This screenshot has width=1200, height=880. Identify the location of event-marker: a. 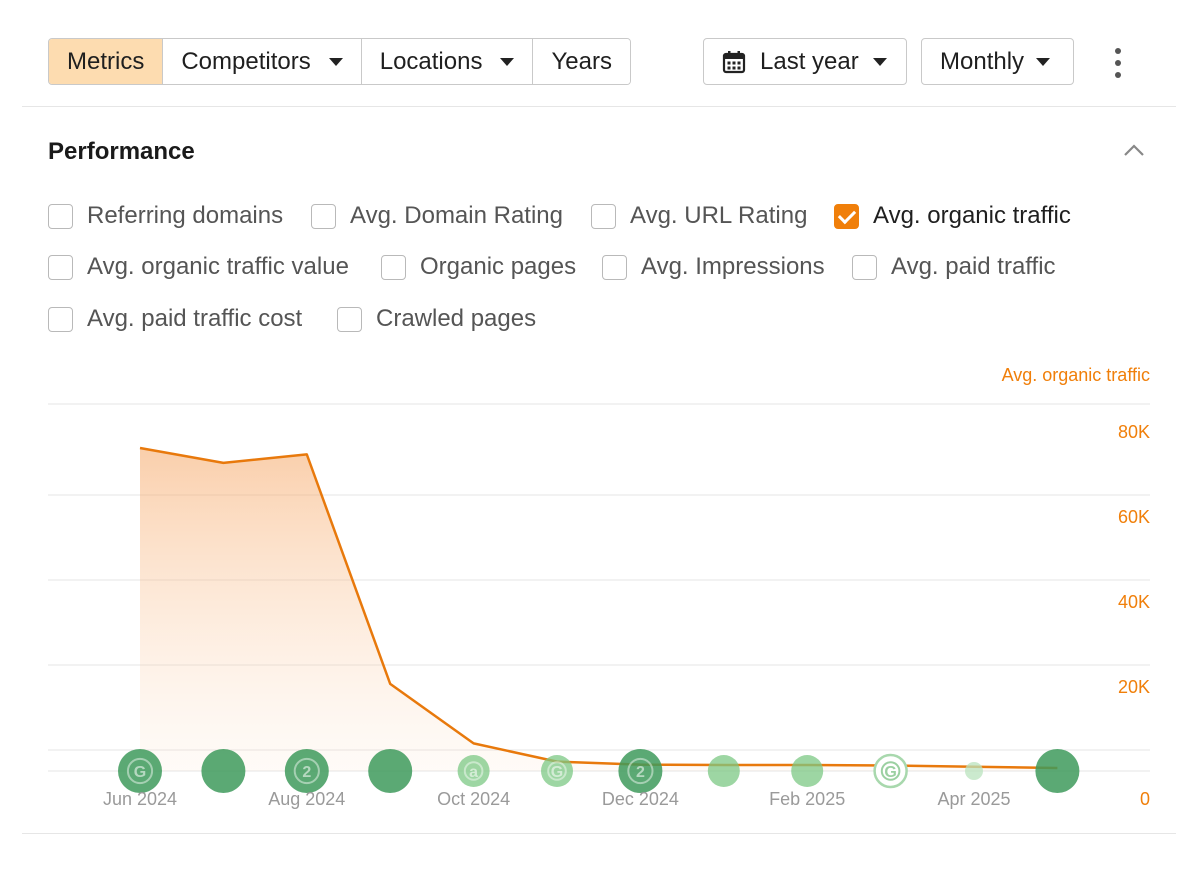
(473, 771).